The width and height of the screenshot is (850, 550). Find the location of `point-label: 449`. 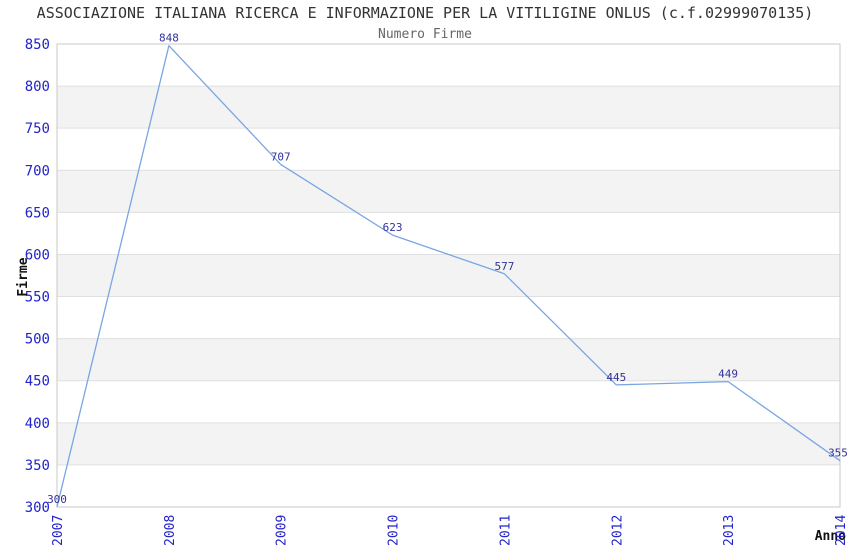

point-label: 449 is located at coordinates (728, 374).